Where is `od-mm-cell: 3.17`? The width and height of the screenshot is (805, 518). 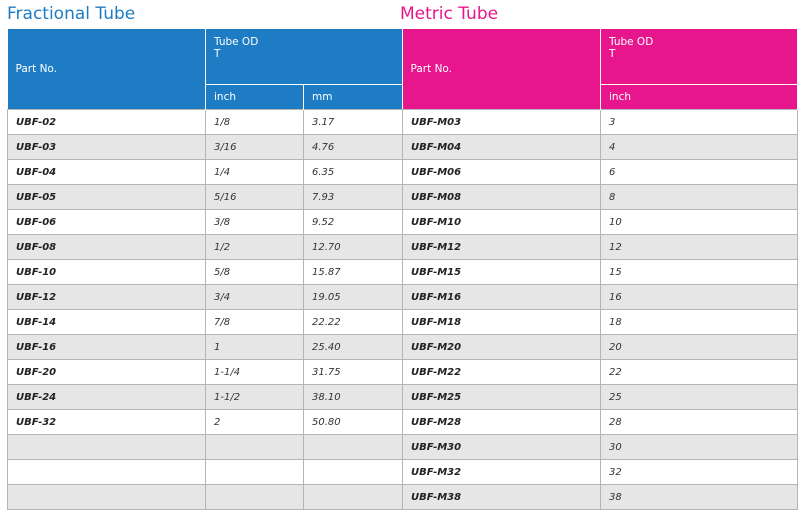
od-mm-cell: 3.17 is located at coordinates (353, 122).